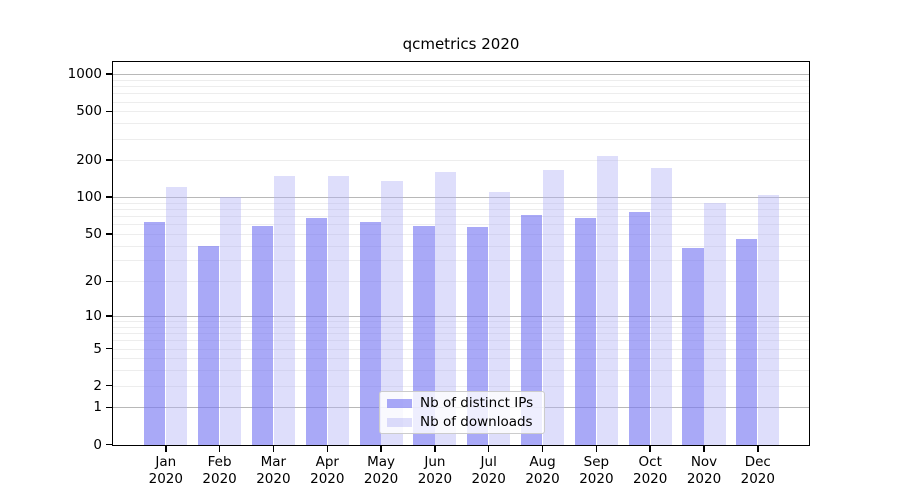 Image resolution: width=900 pixels, height=500 pixels. I want to click on x-tick-label-apr: Apr 2020, so click(327, 470).